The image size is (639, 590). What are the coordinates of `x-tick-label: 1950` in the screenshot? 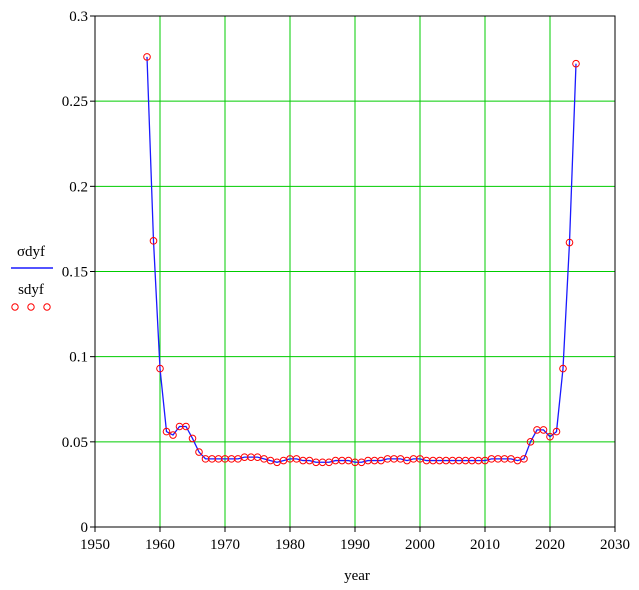 It's located at (95, 545).